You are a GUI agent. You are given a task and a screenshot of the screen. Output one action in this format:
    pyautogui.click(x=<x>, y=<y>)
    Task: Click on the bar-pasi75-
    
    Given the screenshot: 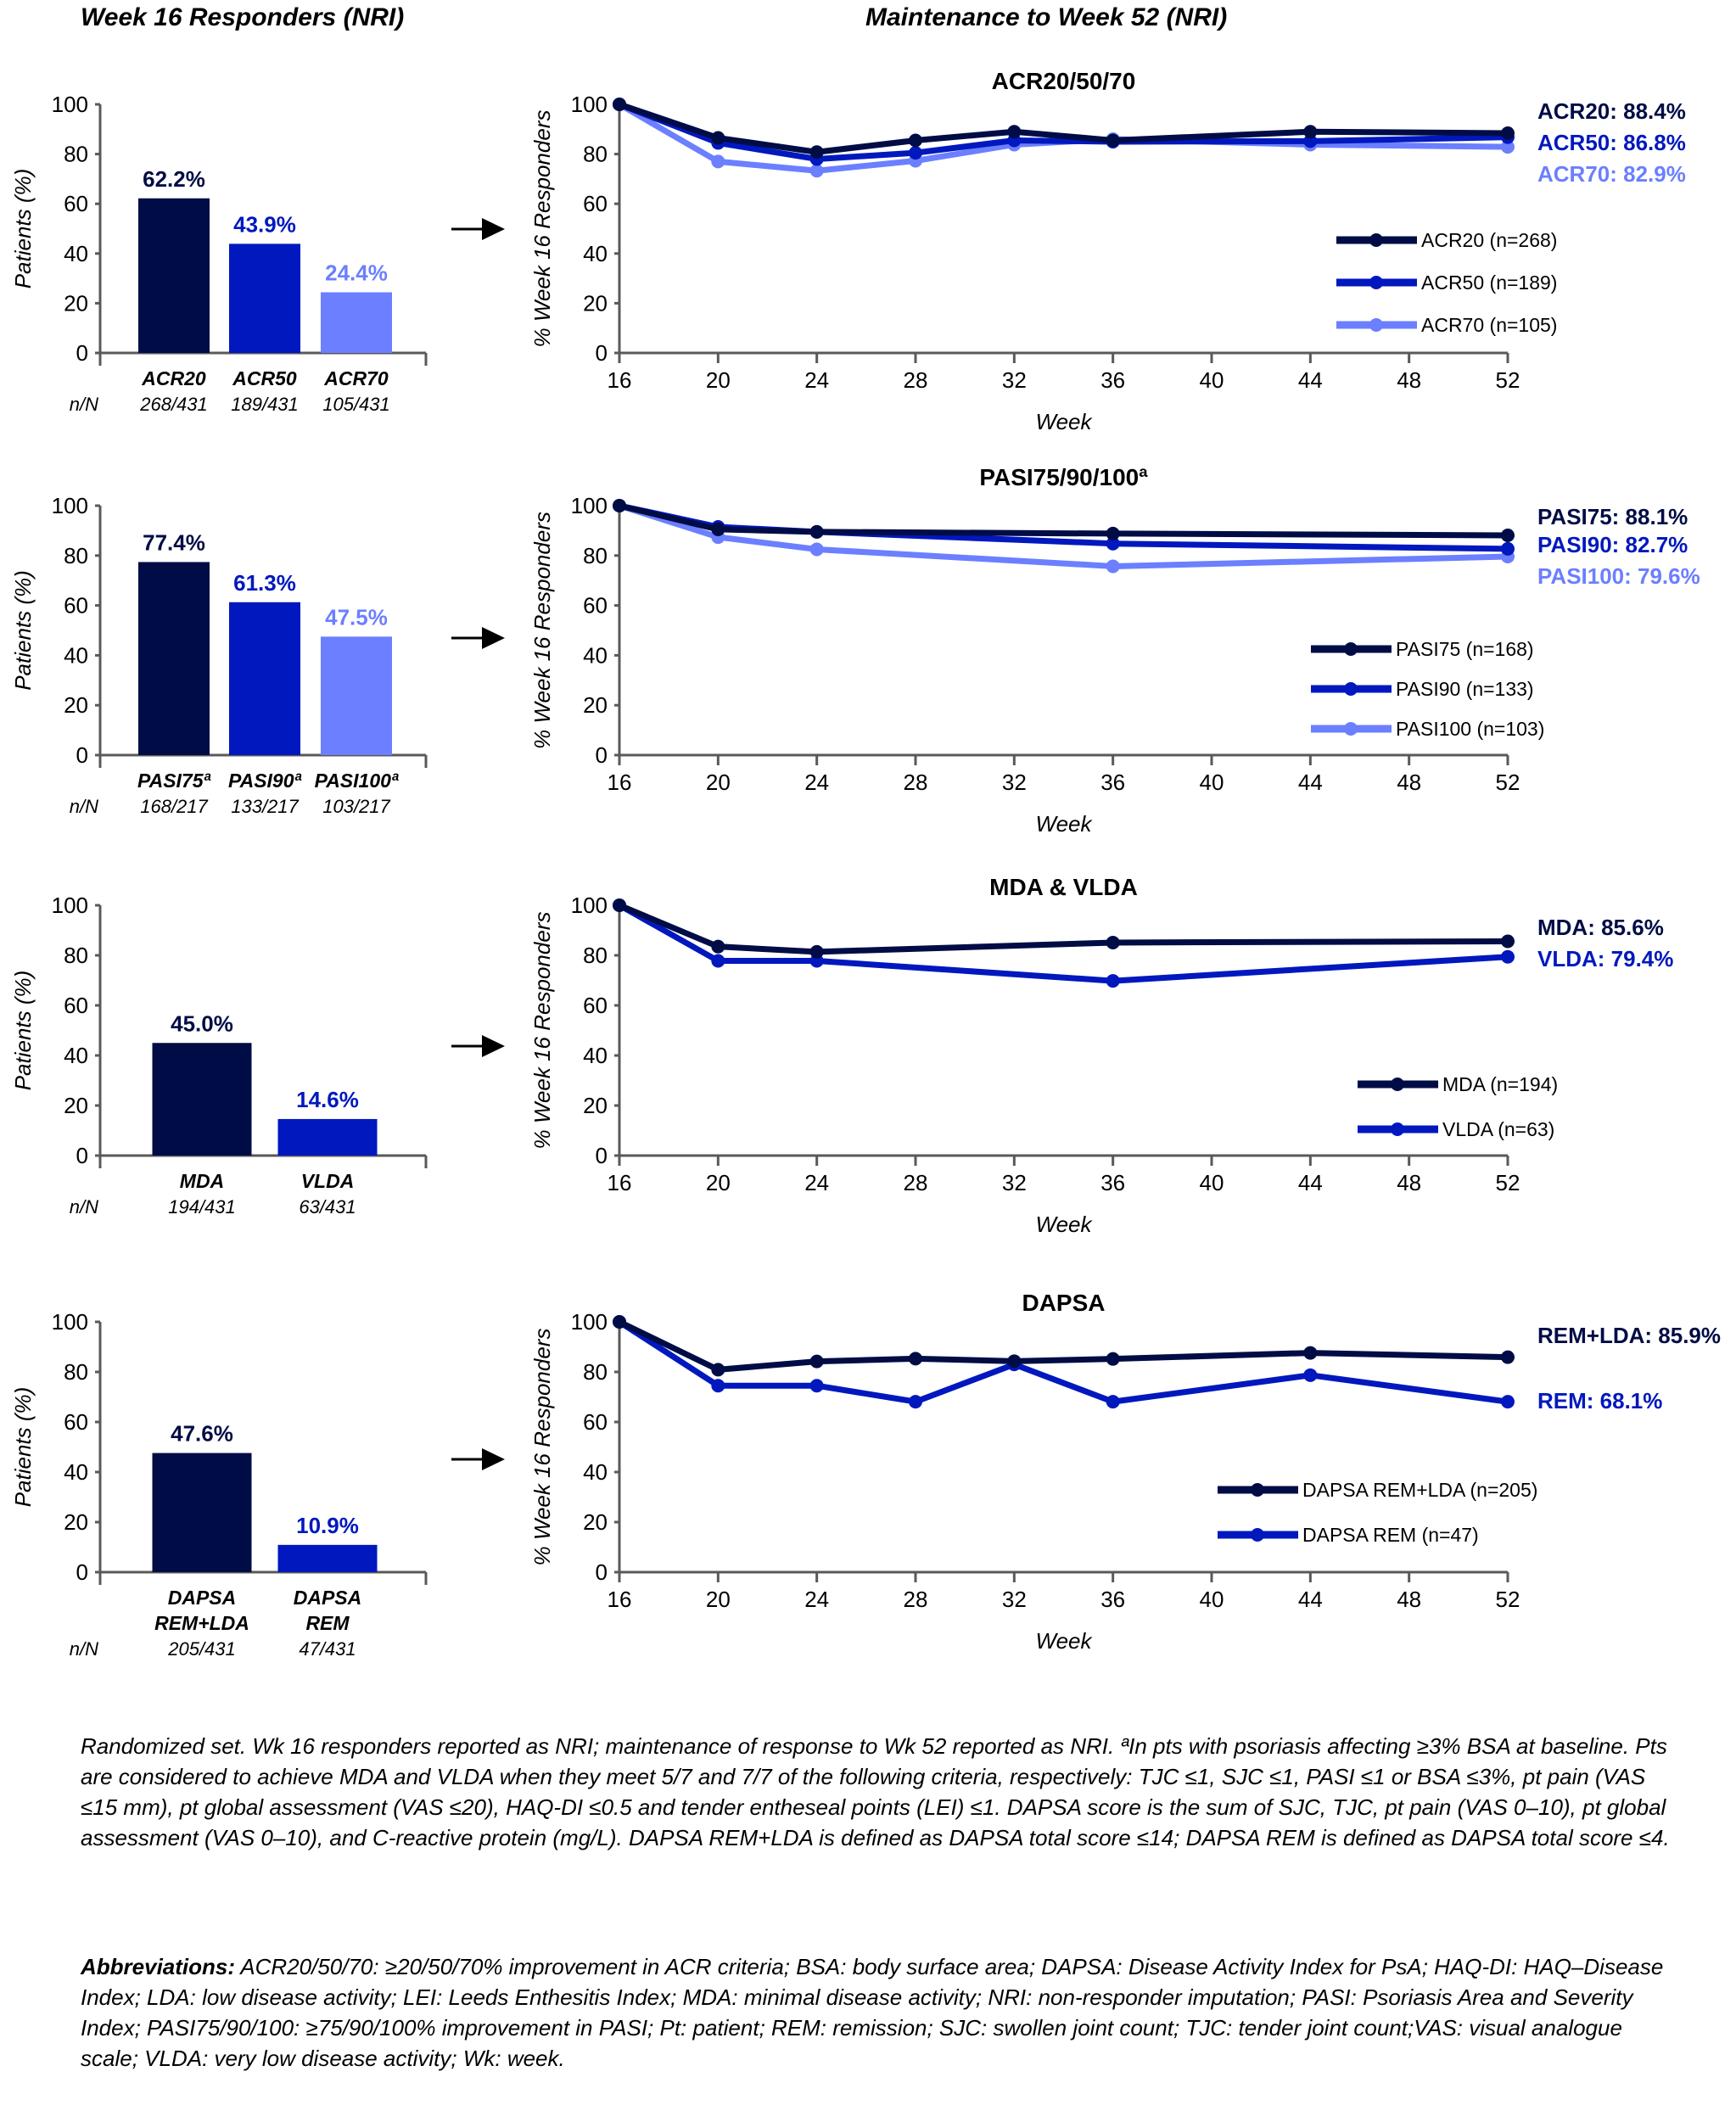 What is the action you would take?
    pyautogui.click(x=174, y=658)
    